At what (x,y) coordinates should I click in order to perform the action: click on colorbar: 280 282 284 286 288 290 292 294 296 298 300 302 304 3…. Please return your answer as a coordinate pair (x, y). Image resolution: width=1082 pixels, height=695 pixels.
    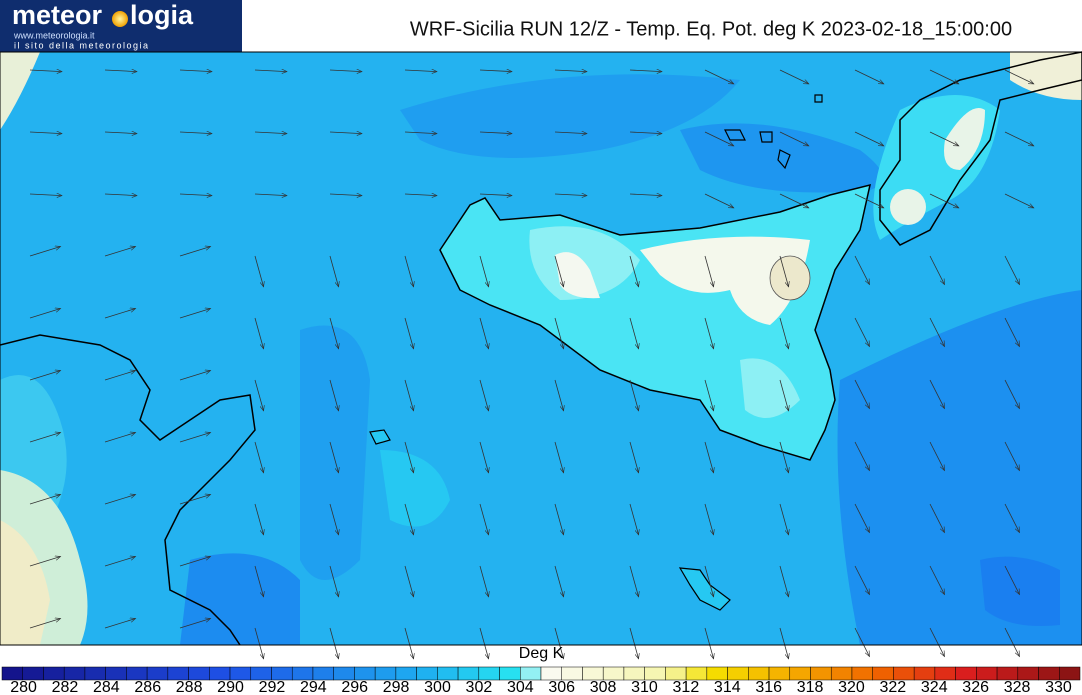
    Looking at the image, I should click on (541, 680).